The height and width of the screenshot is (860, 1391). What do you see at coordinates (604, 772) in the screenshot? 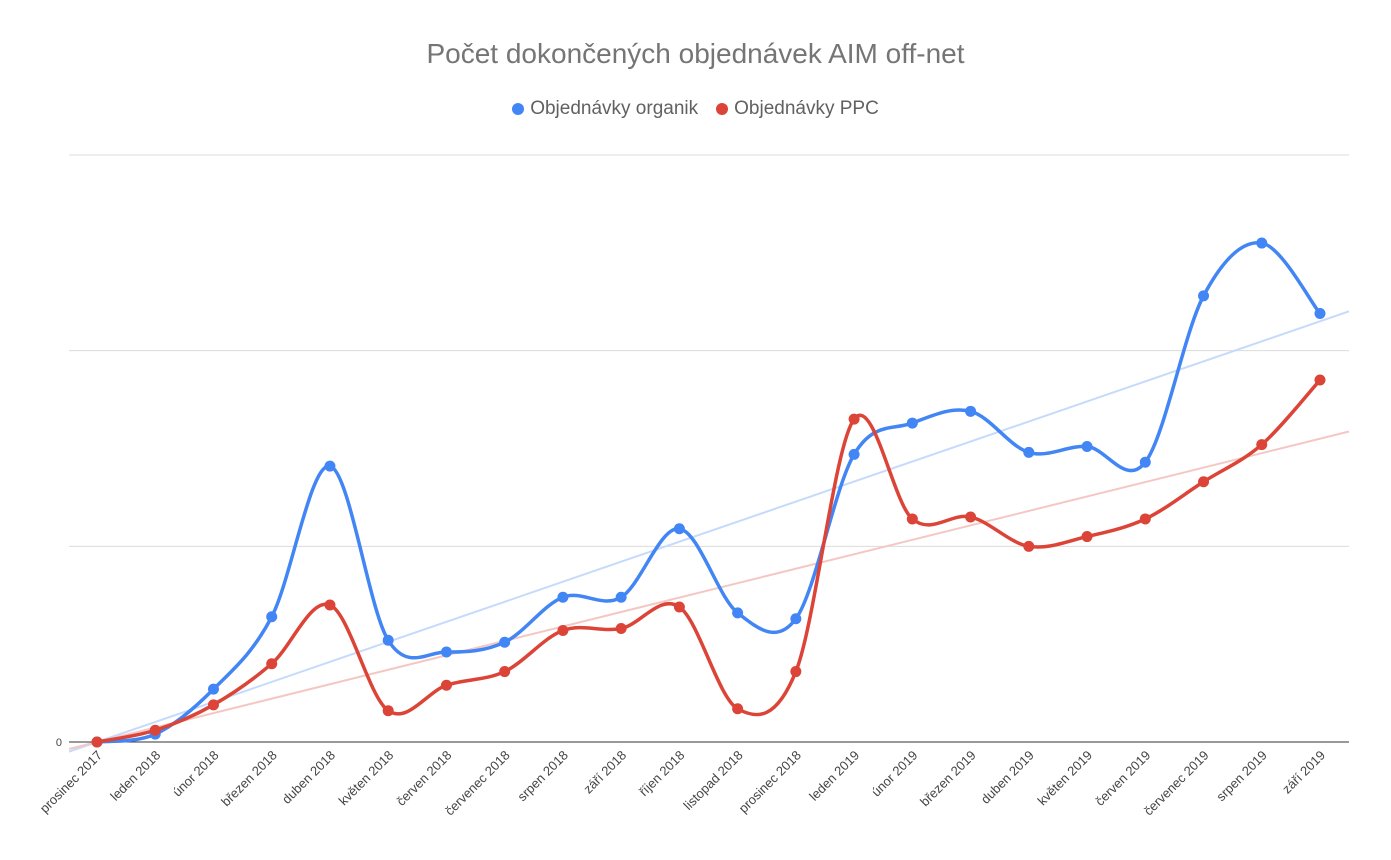
I see `x-tick-label: září 2018` at bounding box center [604, 772].